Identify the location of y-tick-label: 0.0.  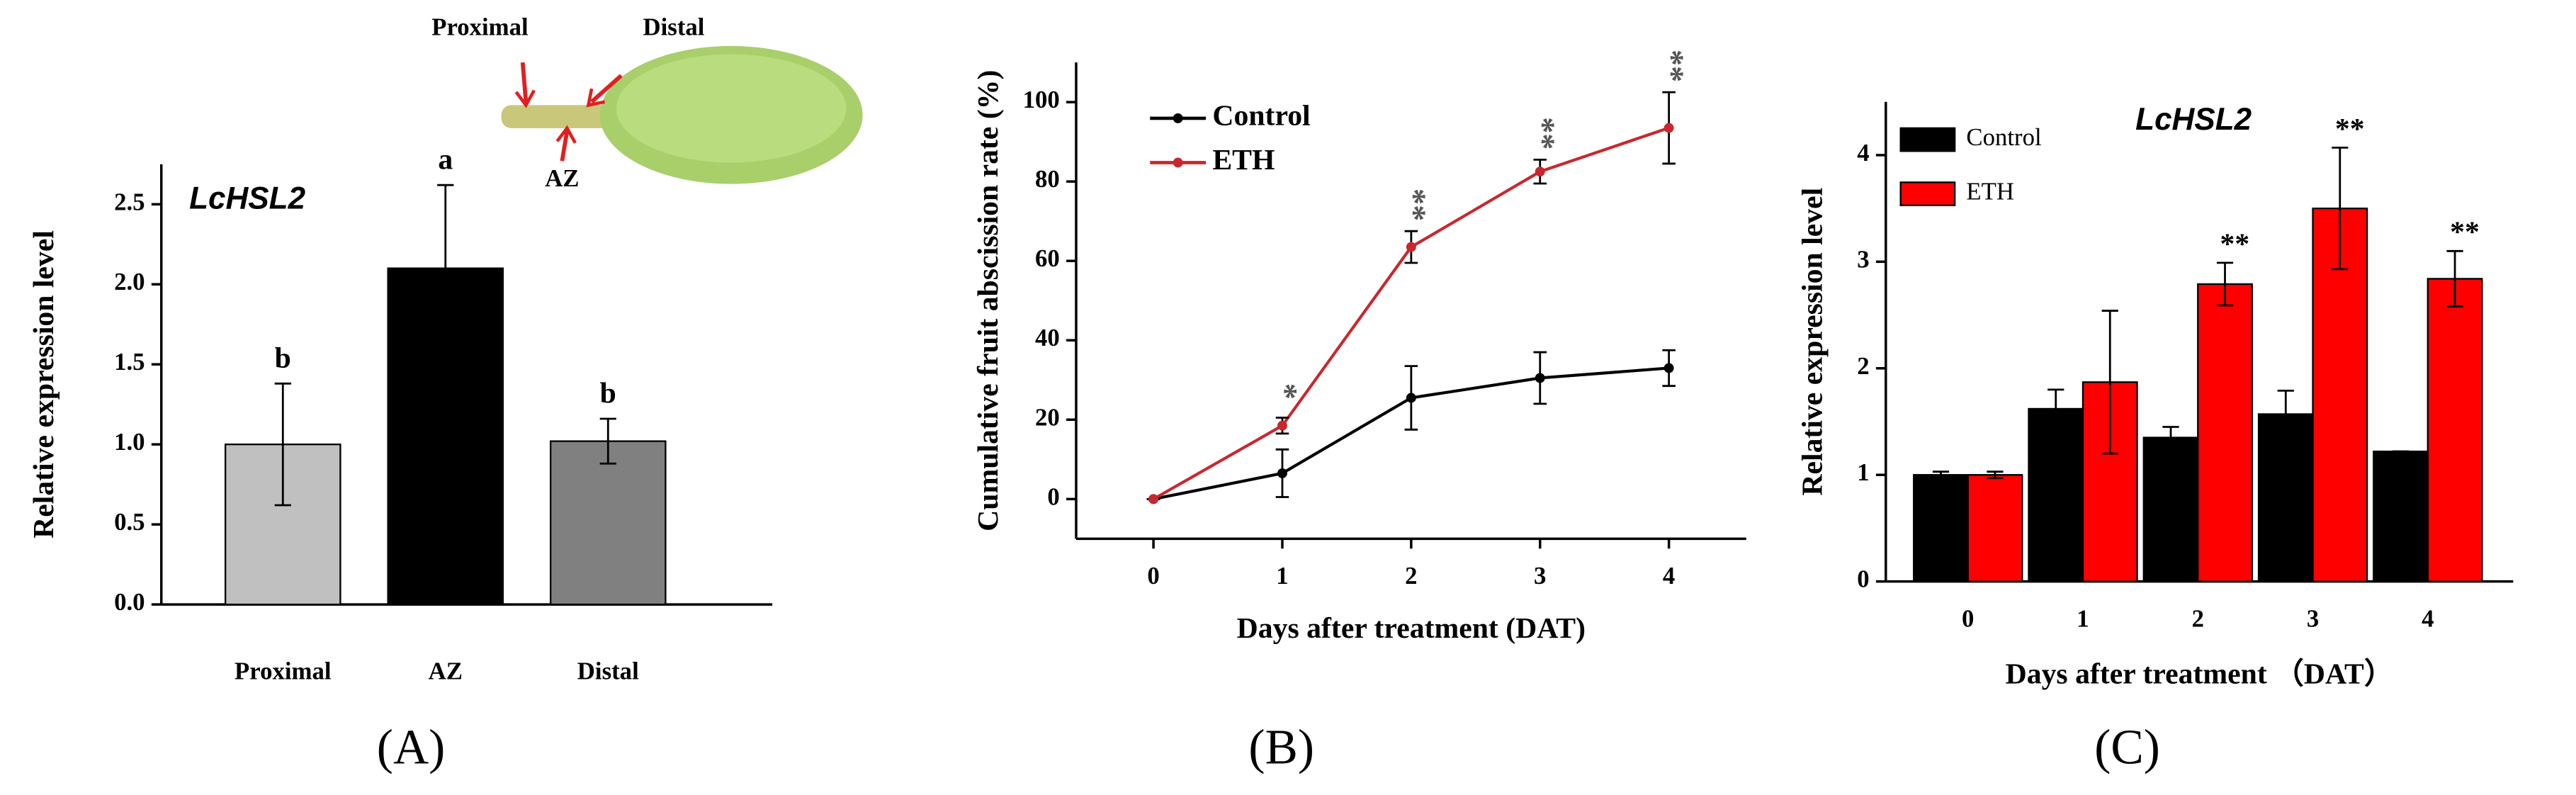
(129, 602).